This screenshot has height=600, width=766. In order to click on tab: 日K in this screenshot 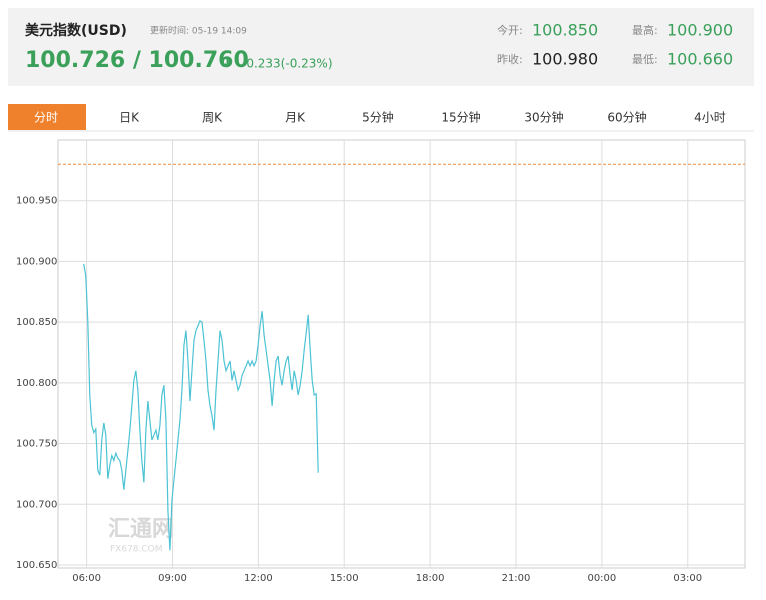, I will do `click(129, 118)`.